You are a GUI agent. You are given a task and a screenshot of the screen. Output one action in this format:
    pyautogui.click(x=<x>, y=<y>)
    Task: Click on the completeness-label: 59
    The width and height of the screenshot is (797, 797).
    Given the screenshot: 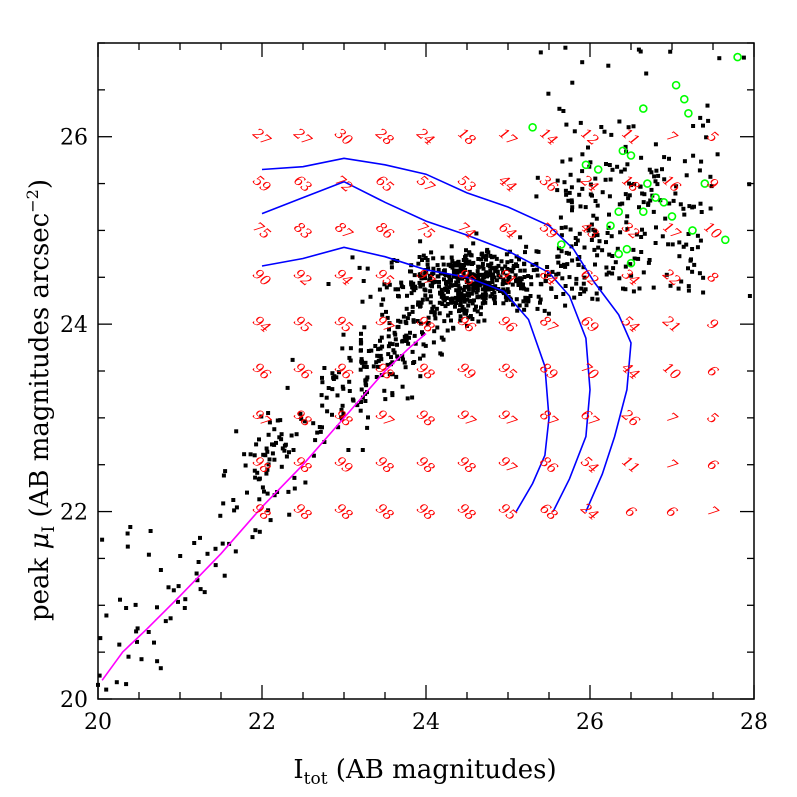 What is the action you would take?
    pyautogui.click(x=261, y=185)
    